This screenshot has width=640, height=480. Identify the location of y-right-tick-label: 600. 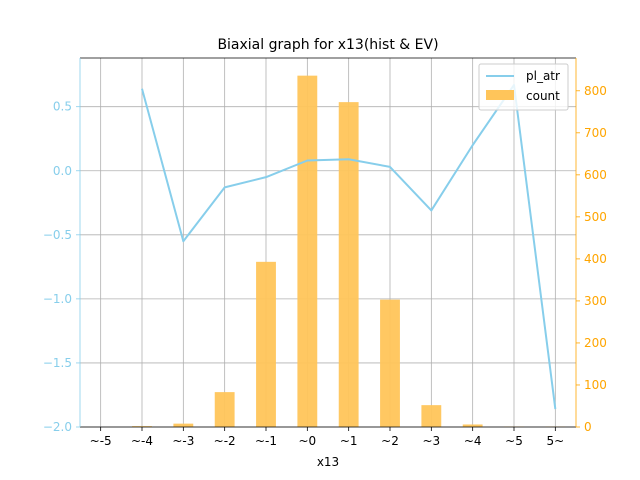
(595, 175).